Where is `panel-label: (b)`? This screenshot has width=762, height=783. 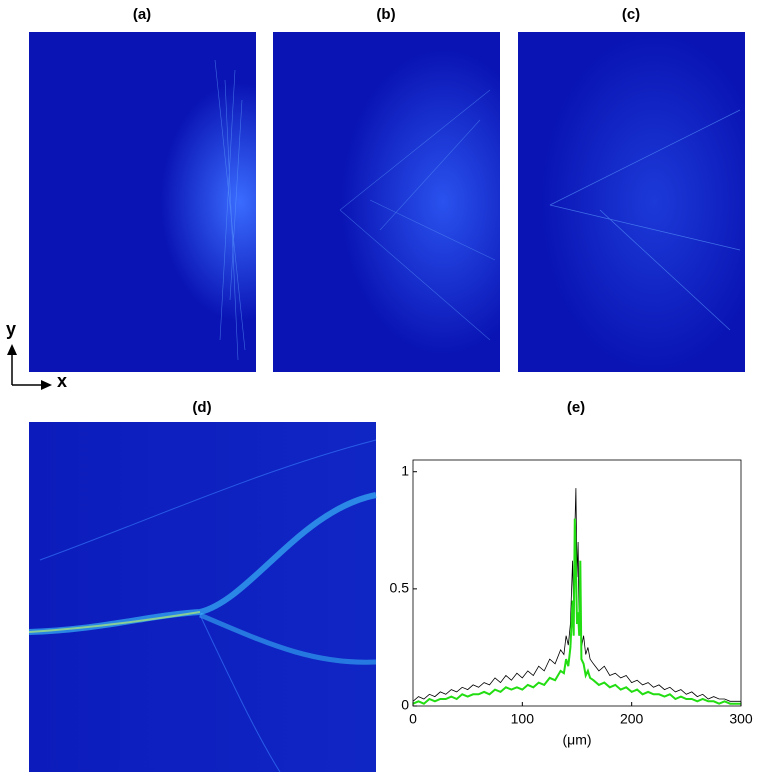 panel-label: (b) is located at coordinates (385, 14).